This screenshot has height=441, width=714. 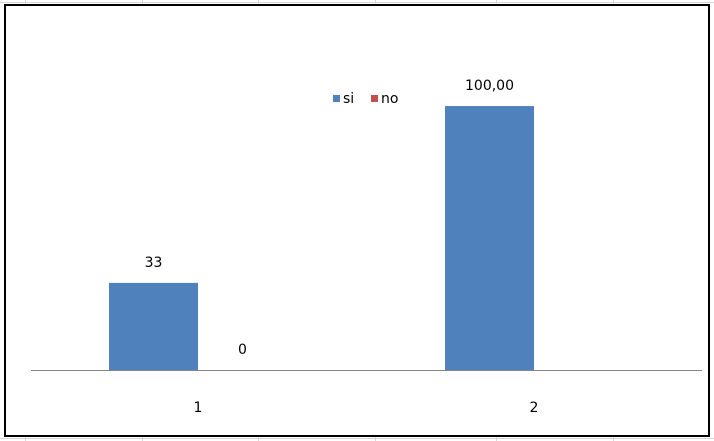 What do you see at coordinates (336, 98) in the screenshot?
I see `legend-swatch-si` at bounding box center [336, 98].